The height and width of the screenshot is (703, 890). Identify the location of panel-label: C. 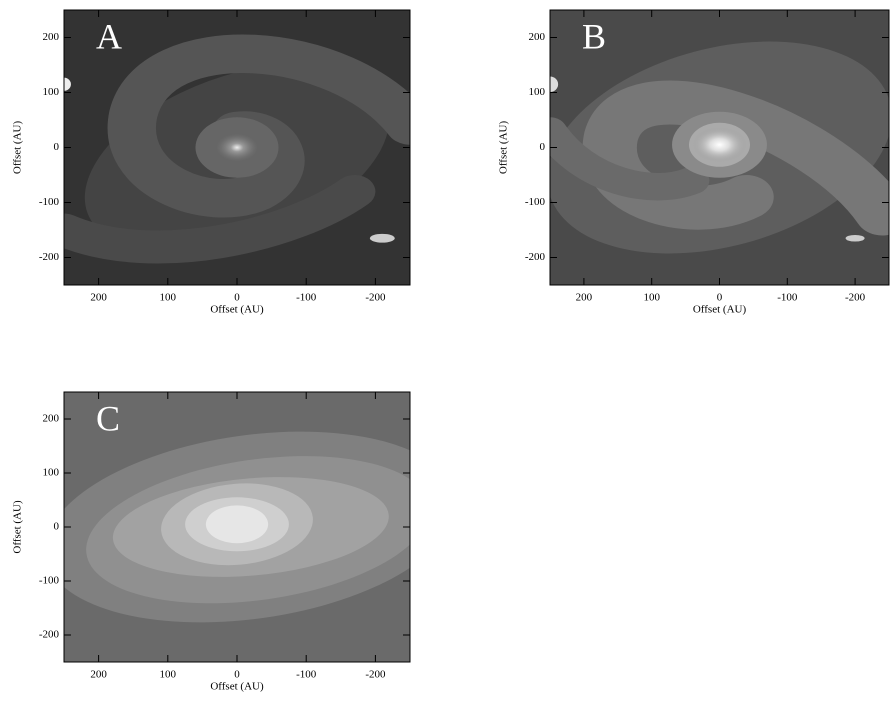
(108, 418).